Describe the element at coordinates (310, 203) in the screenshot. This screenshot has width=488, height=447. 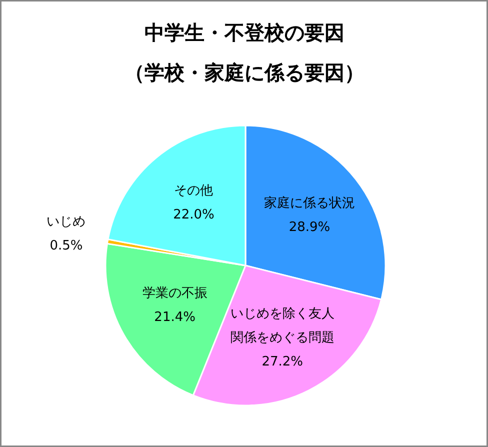
I see `slice-label: 家庭に係る状況` at that location.